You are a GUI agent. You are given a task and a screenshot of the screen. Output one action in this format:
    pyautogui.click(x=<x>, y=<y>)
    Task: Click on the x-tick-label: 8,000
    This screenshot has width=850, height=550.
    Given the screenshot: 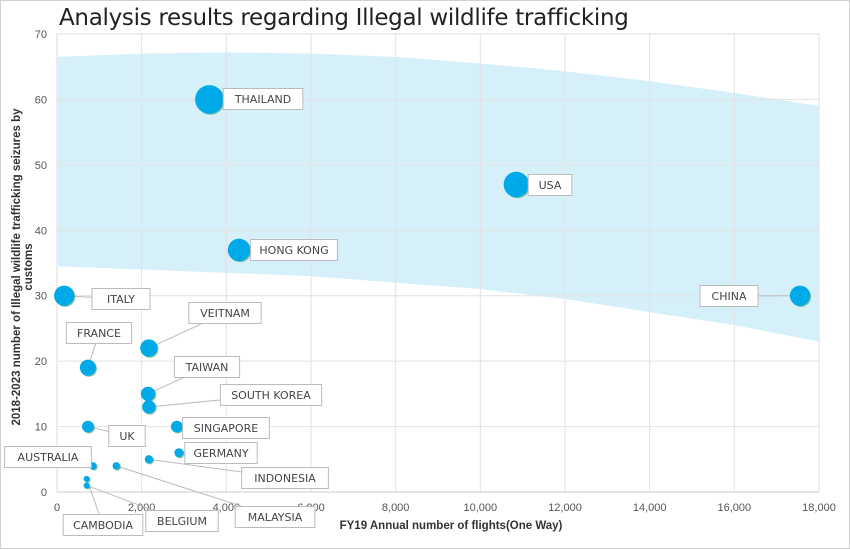 What is the action you would take?
    pyautogui.click(x=396, y=508)
    